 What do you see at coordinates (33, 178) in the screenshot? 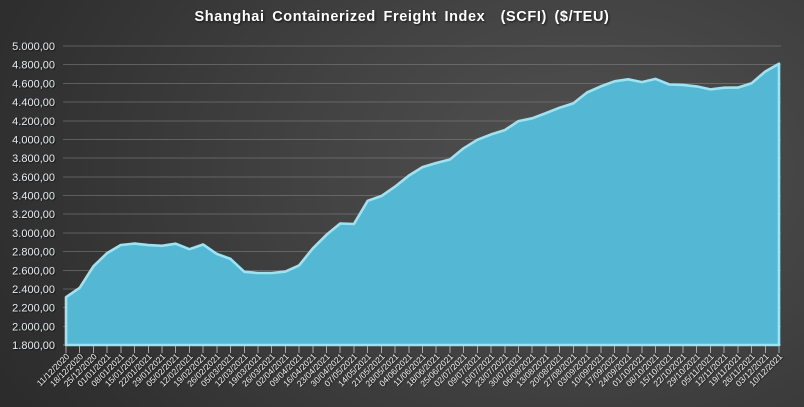
I see `y-axis-label: 3.600,00` at bounding box center [33, 178].